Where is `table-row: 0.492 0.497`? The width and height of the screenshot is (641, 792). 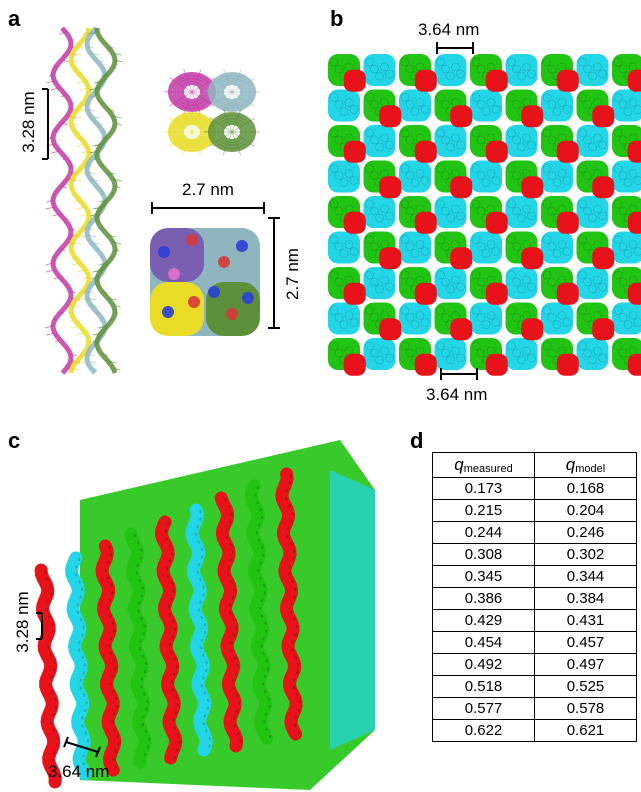 table-row: 0.492 0.497 is located at coordinates (534, 664).